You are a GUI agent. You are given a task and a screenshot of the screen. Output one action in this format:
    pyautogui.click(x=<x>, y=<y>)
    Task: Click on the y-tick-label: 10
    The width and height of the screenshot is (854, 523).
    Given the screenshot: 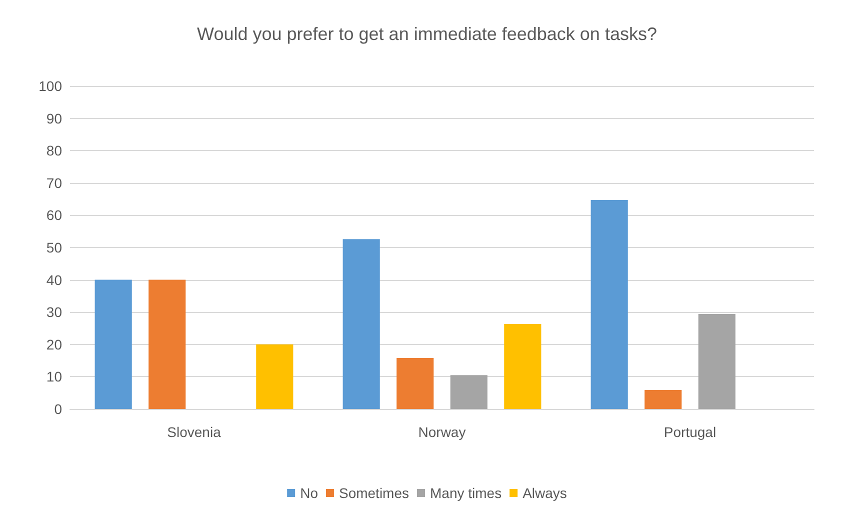 What is the action you would take?
    pyautogui.click(x=54, y=376)
    